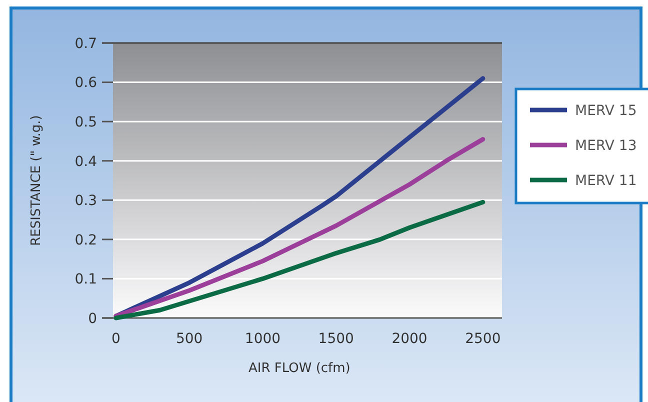  Describe the element at coordinates (606, 110) in the screenshot. I see `legend-label: MERV 15` at that location.